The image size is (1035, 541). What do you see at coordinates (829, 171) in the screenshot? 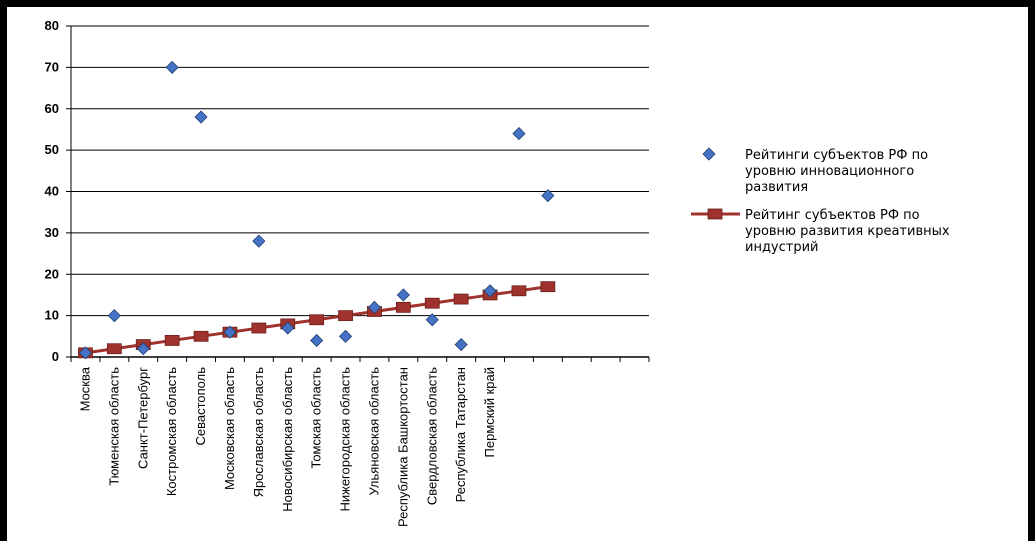
I see `legend-label: уровню инновационного` at bounding box center [829, 171].